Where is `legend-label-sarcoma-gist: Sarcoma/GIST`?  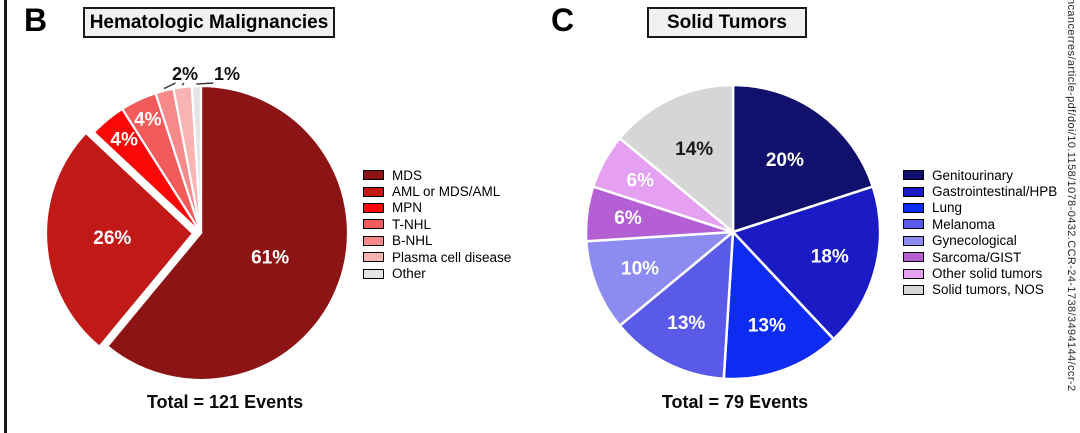 legend-label-sarcoma-gist: Sarcoma/GIST is located at coordinates (977, 257).